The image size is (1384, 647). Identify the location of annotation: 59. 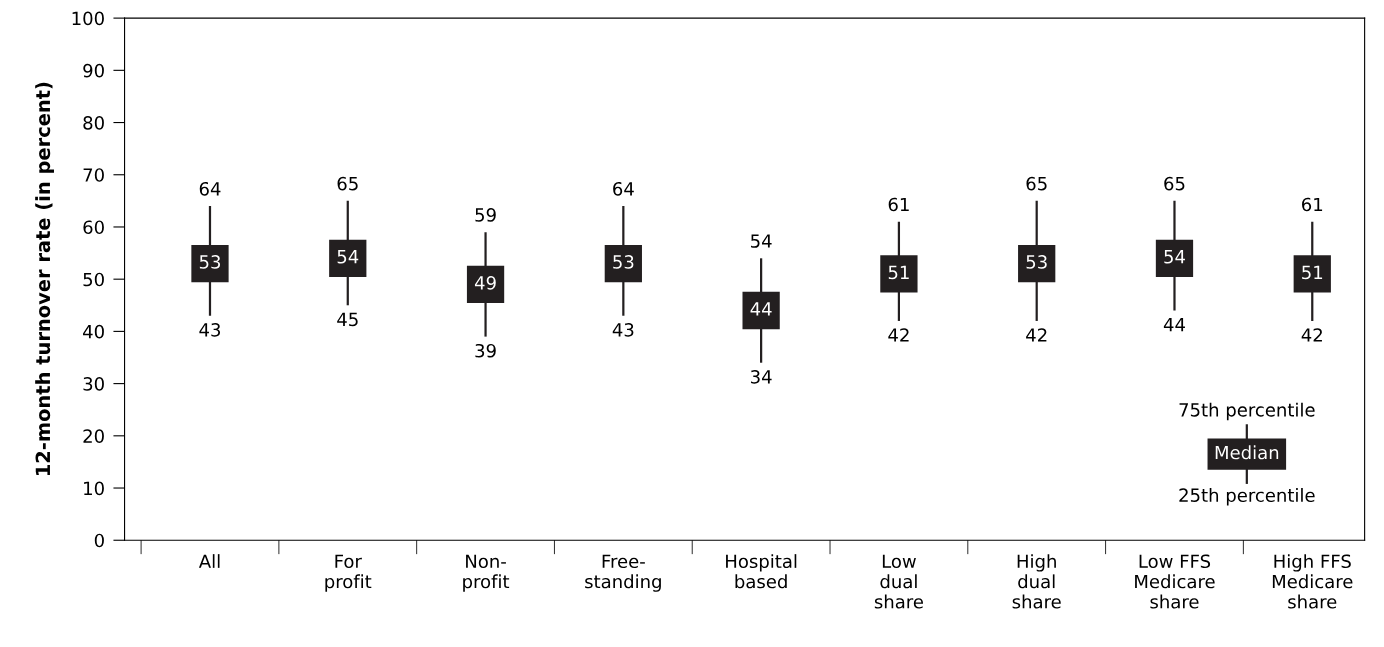
(485, 215).